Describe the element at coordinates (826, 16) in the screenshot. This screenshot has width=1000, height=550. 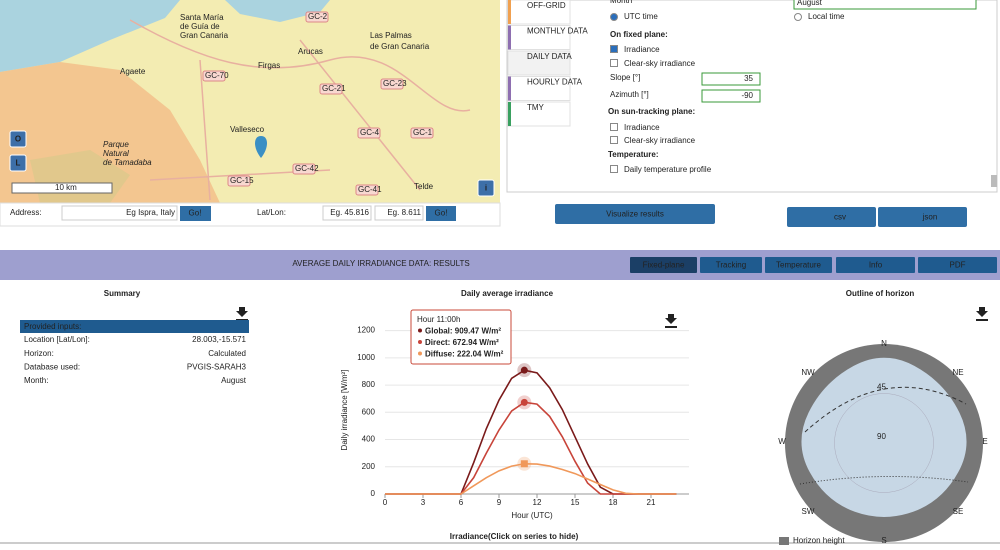
I see `radio-label: Local time` at that location.